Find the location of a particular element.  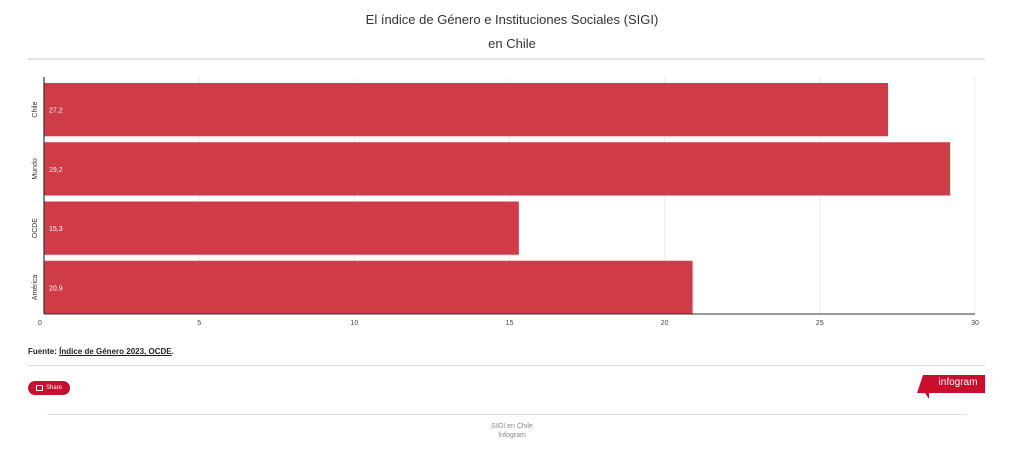

footer-credit: Infogram is located at coordinates (512, 435).